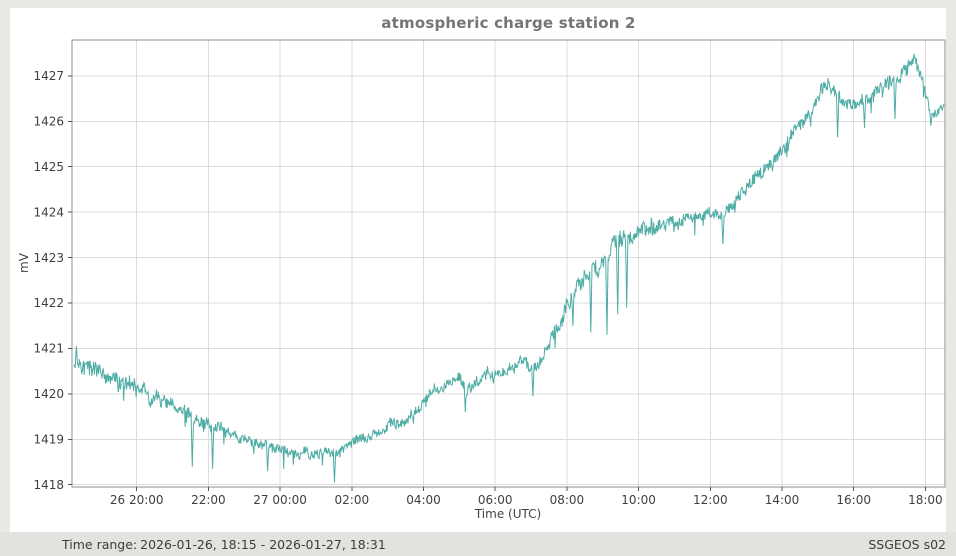  Describe the element at coordinates (48, 76) in the screenshot. I see `y-tick-label: 1427` at that location.